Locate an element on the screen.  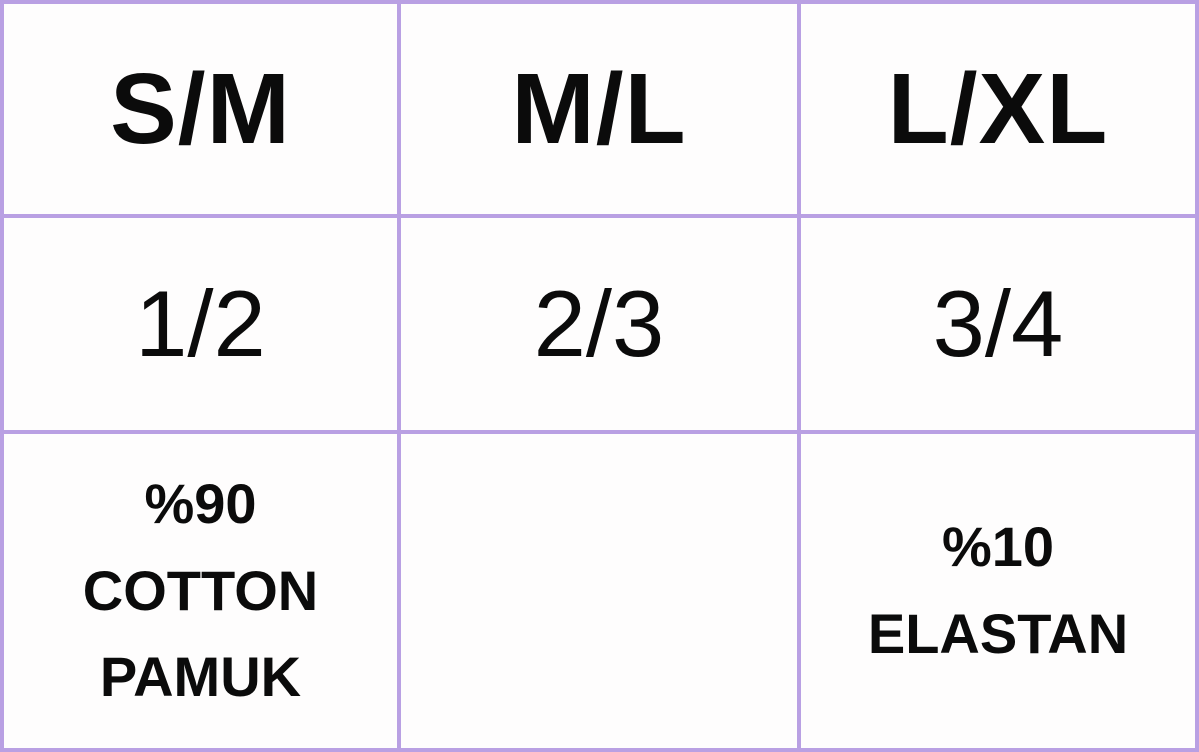
header-label-lxl: L/XL is located at coordinates (998, 108).